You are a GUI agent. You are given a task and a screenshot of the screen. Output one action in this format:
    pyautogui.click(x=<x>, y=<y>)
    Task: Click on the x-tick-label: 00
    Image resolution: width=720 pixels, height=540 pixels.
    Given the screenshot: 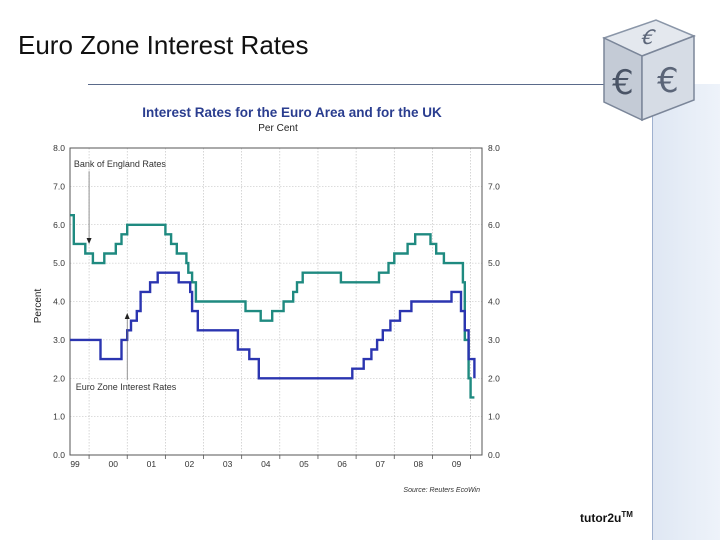 What is the action you would take?
    pyautogui.click(x=113, y=464)
    